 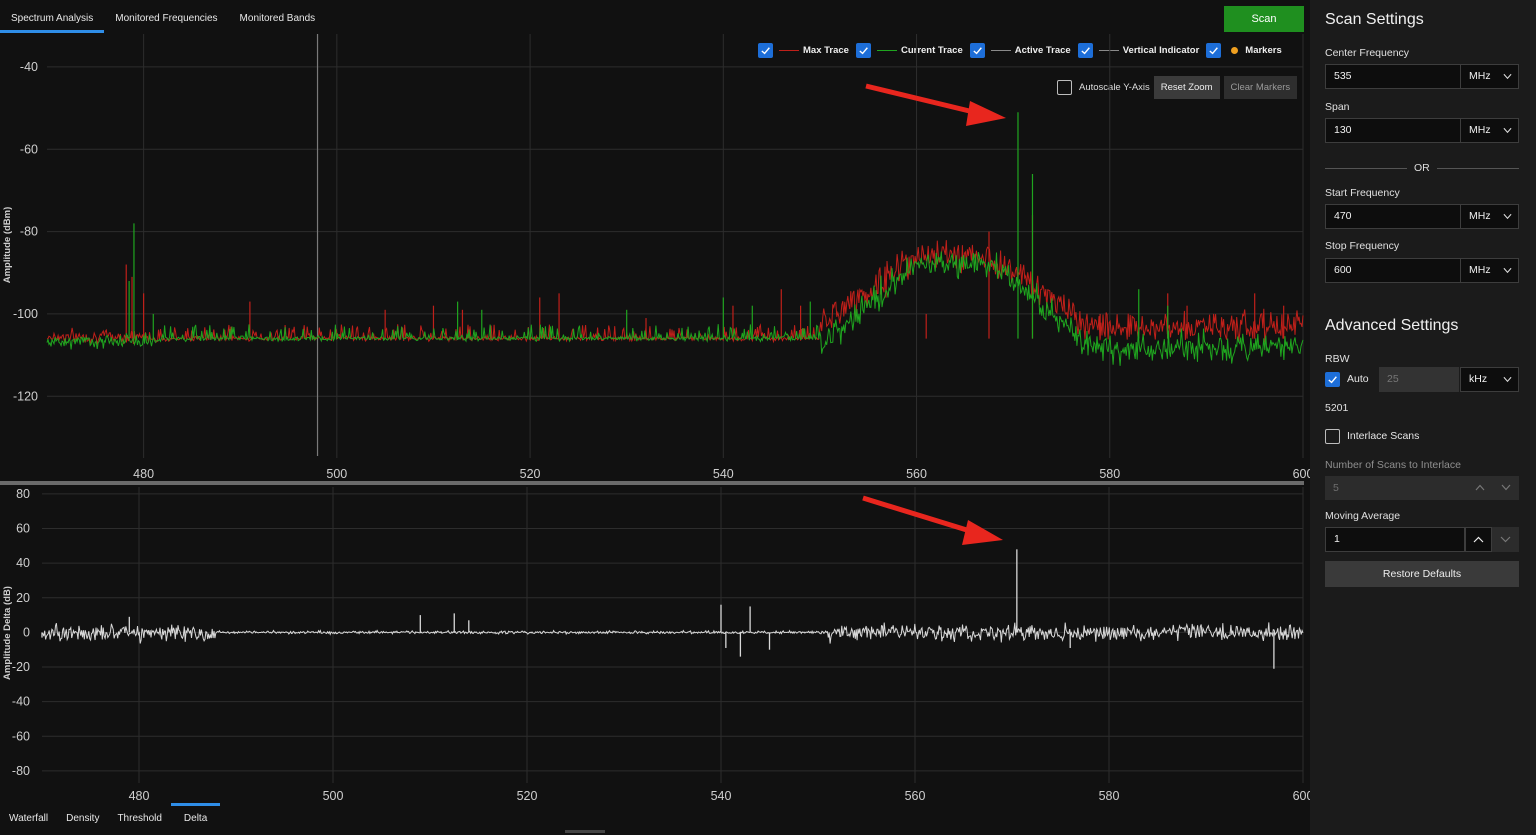 I want to click on num-scans-label: Number of Scans to Interlace, so click(x=1393, y=465).